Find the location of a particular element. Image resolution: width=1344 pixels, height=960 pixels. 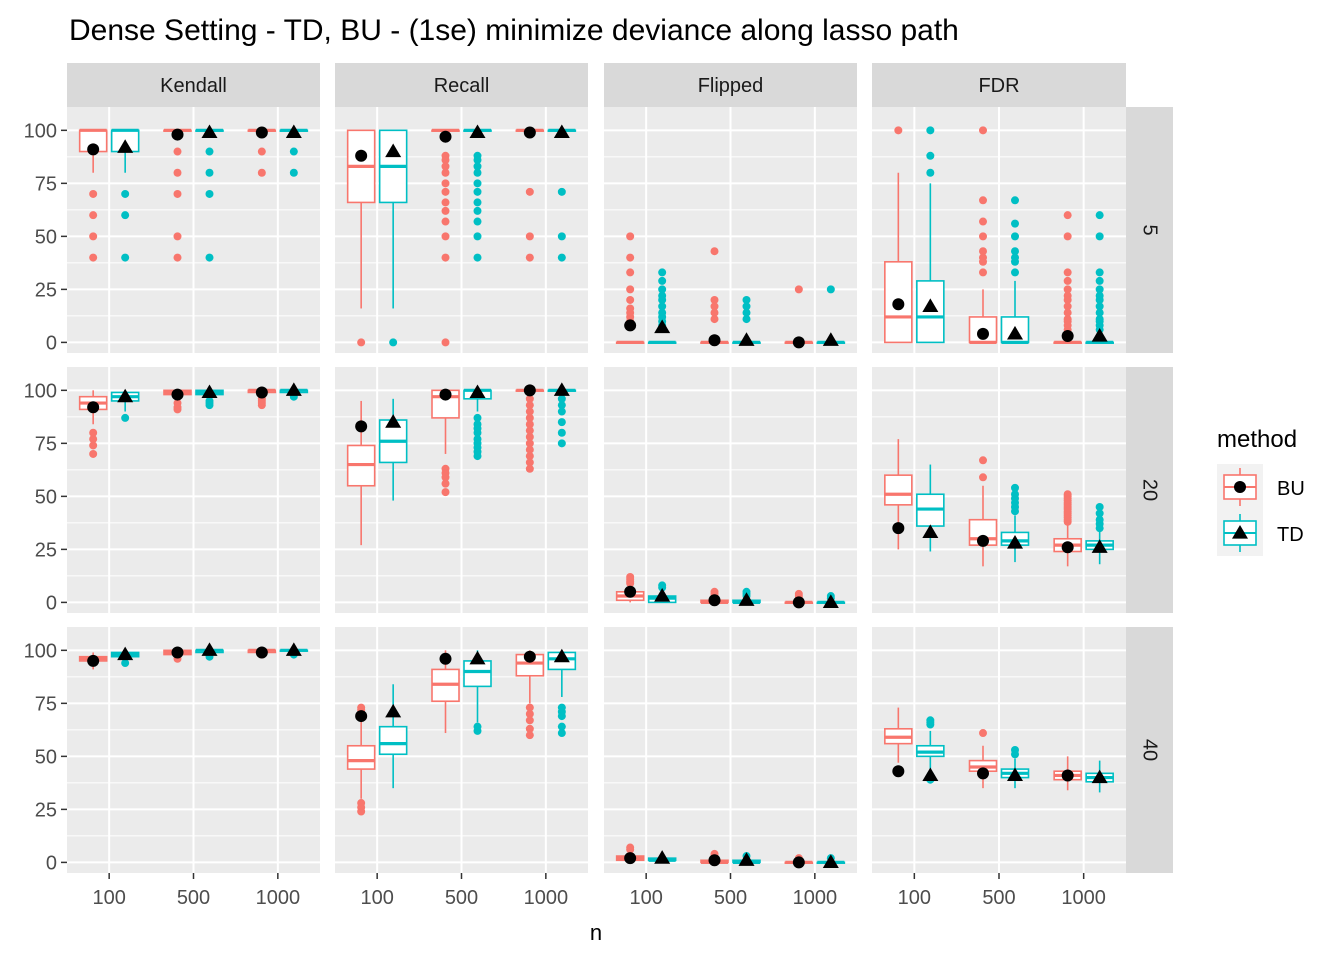

facet-label-kendall: Kendall is located at coordinates (193, 86).